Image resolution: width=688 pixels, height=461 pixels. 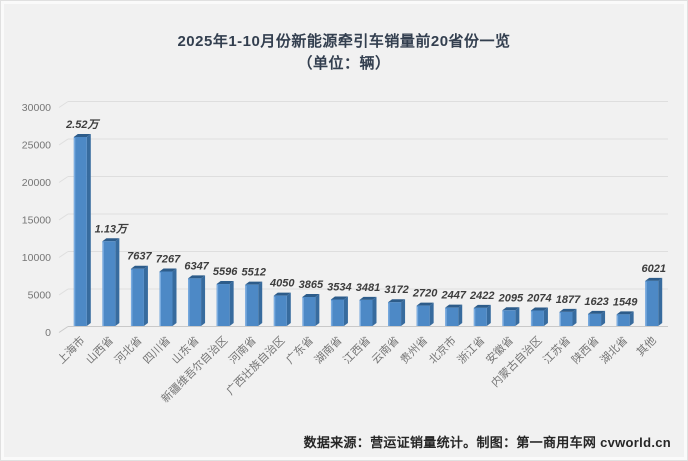 I want to click on x-axis-label: 其他, so click(x=646, y=346).